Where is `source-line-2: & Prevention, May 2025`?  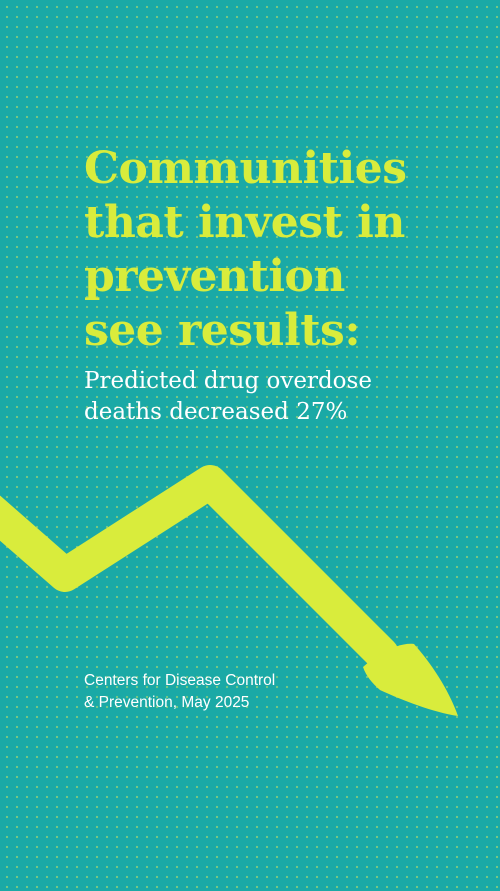 source-line-2: & Prevention, May 2025 is located at coordinates (167, 702).